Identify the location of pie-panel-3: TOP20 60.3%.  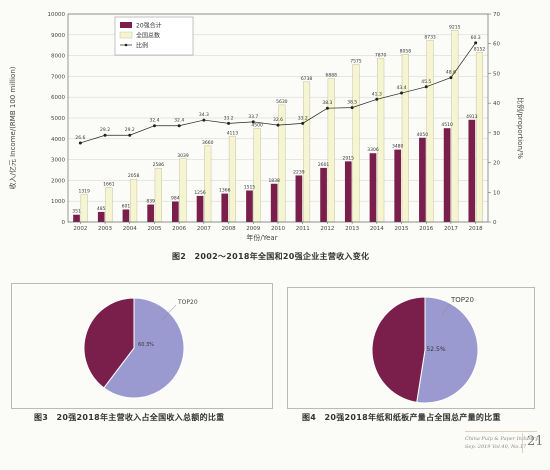
(142, 346).